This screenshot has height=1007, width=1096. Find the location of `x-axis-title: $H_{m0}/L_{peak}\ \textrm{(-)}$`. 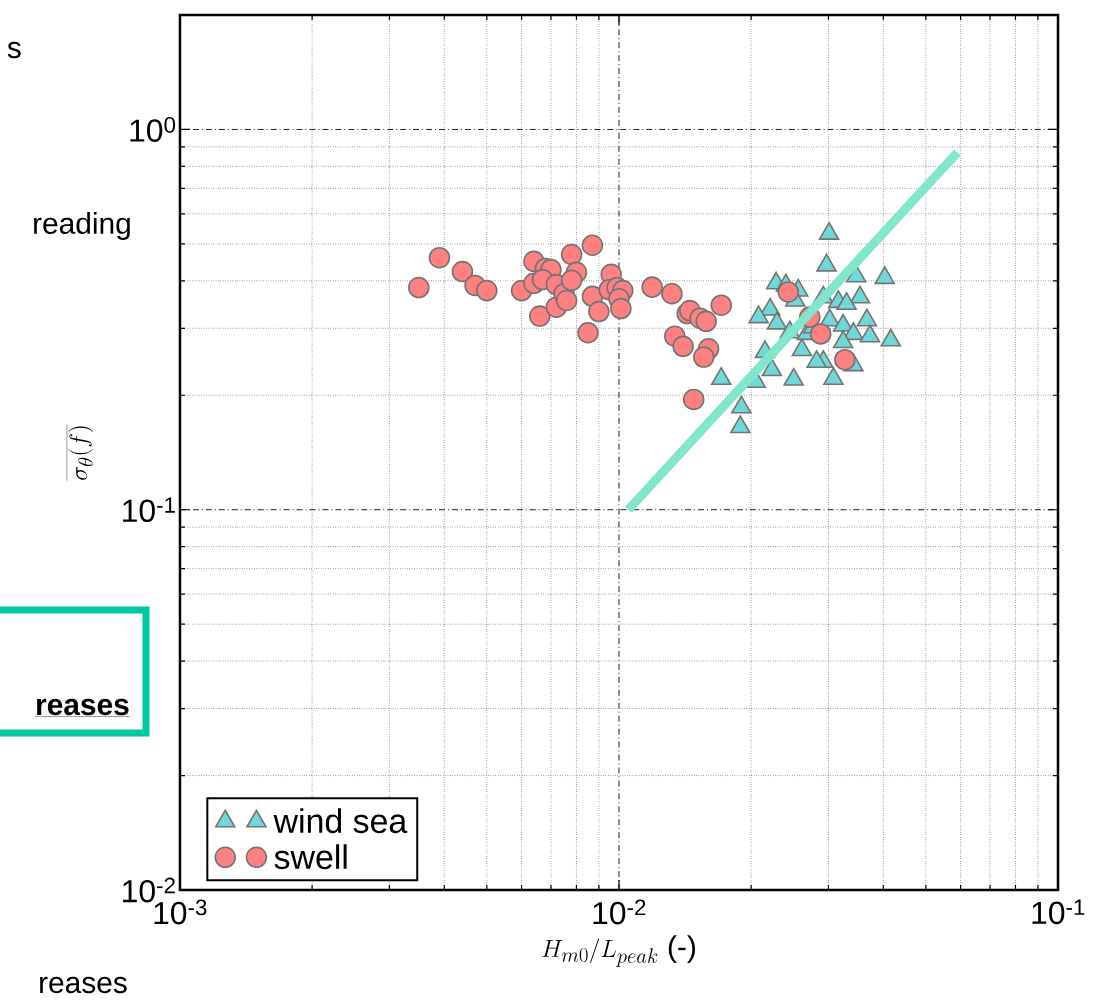

x-axis-title: $H_{m0}/L_{peak}\ \textrm{(-)}$ is located at coordinates (618, 951).